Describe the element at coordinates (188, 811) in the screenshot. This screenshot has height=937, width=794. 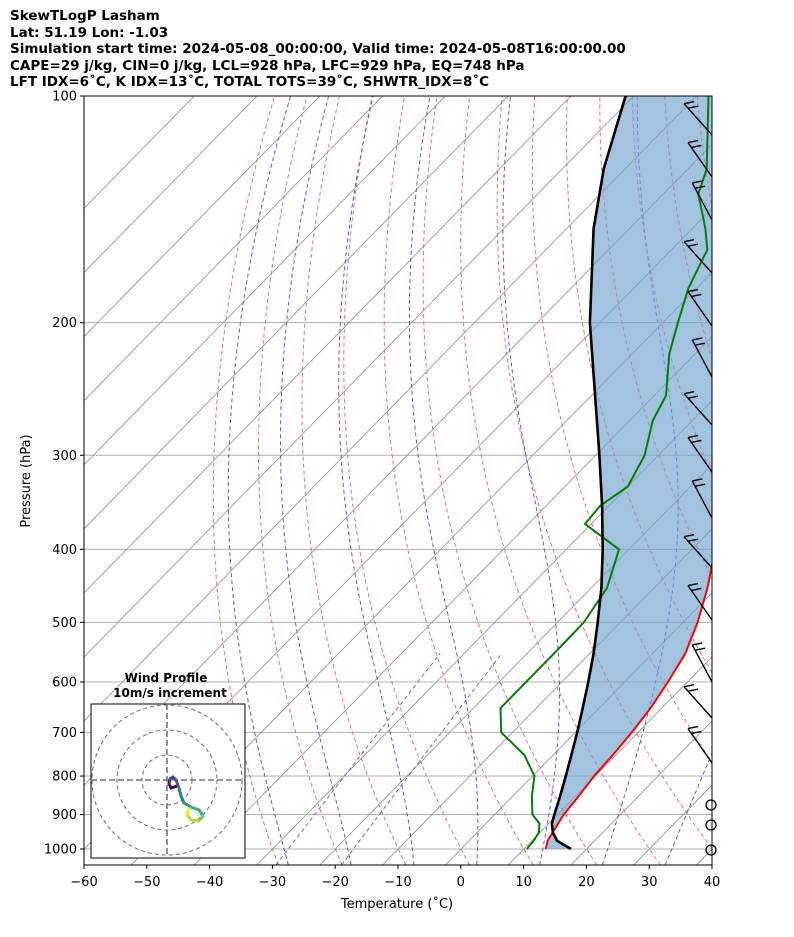
I see `hodograph-segment` at that location.